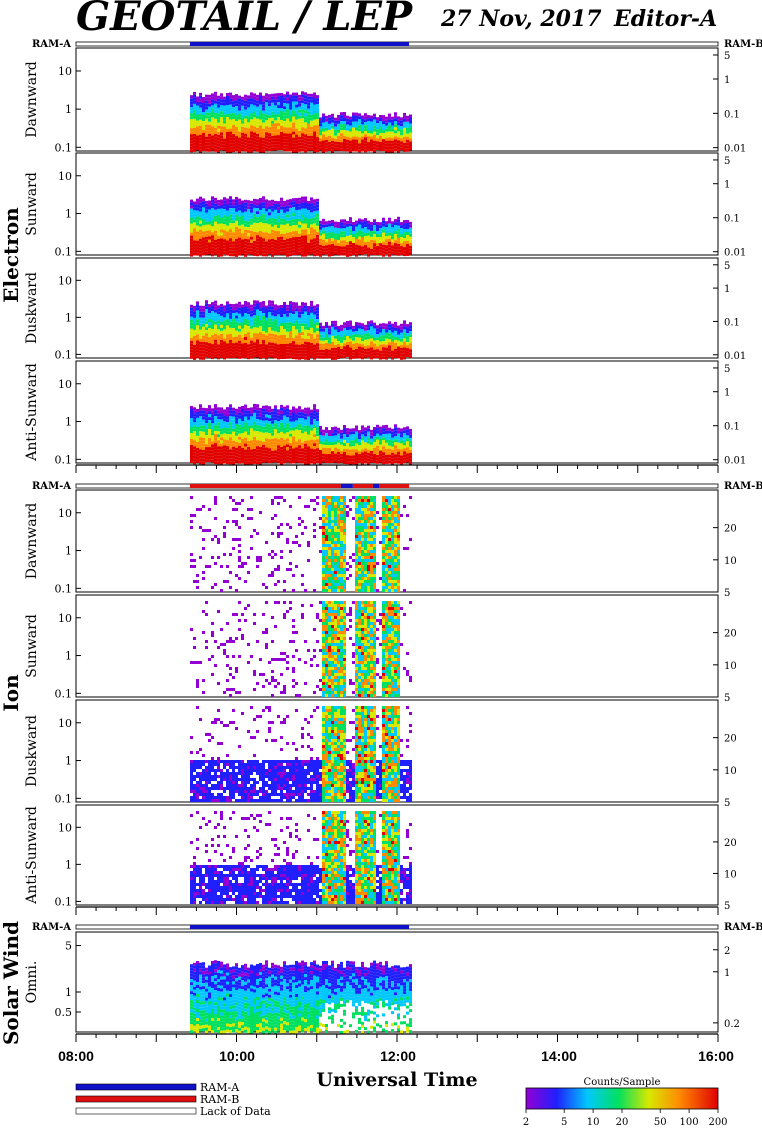 The image size is (762, 1128). I want to click on group-label-electron: Electron, so click(11, 255).